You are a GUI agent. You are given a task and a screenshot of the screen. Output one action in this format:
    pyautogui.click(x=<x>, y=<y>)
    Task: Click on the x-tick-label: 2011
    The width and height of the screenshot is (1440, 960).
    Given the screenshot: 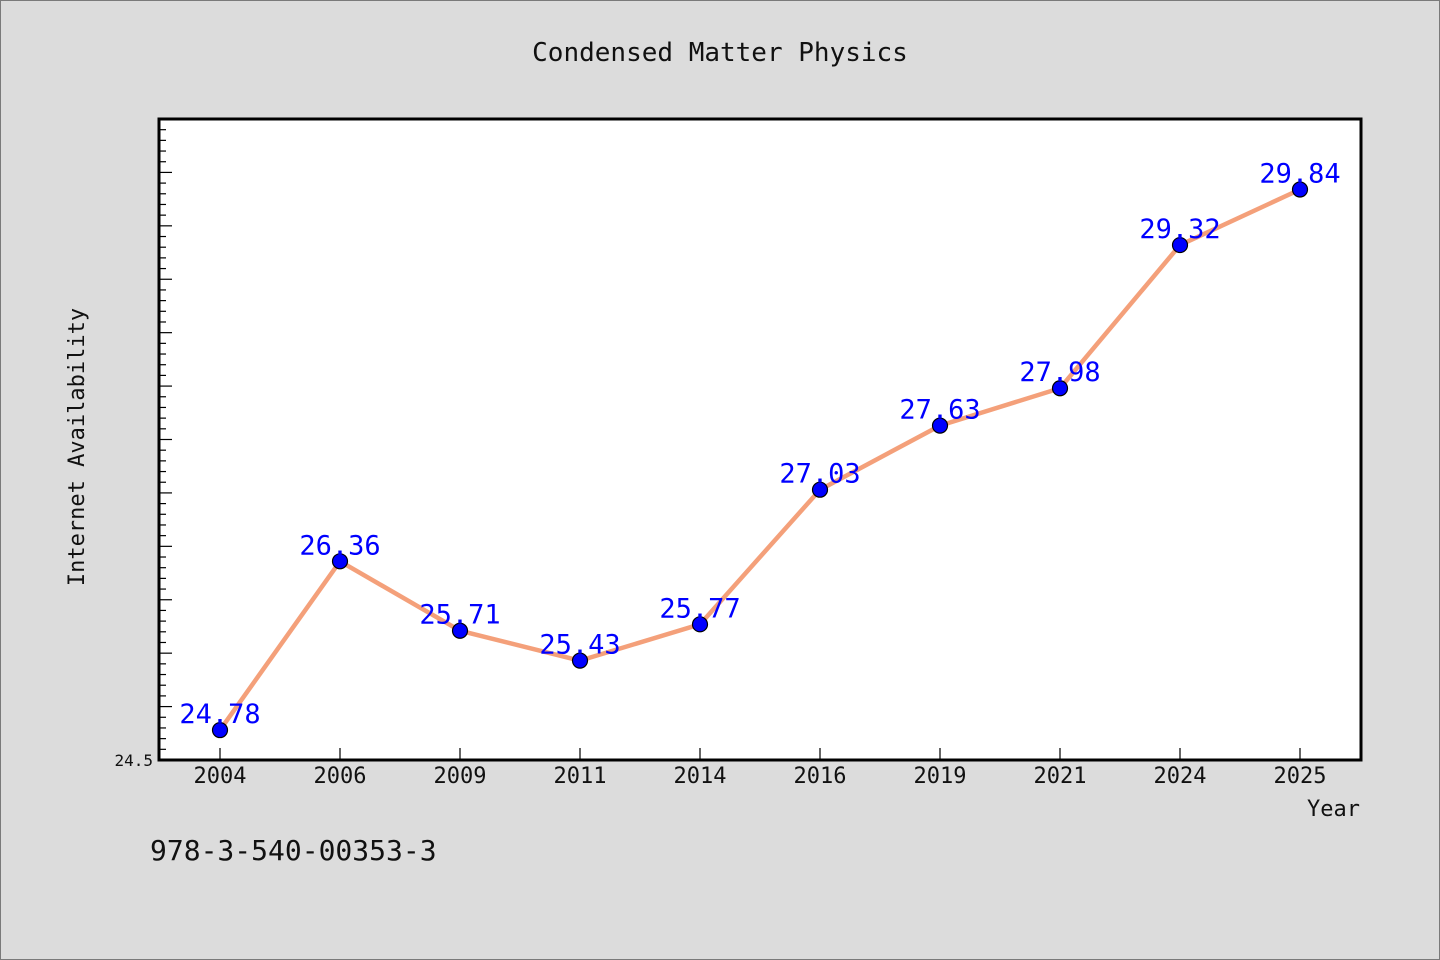 What is the action you would take?
    pyautogui.click(x=580, y=776)
    